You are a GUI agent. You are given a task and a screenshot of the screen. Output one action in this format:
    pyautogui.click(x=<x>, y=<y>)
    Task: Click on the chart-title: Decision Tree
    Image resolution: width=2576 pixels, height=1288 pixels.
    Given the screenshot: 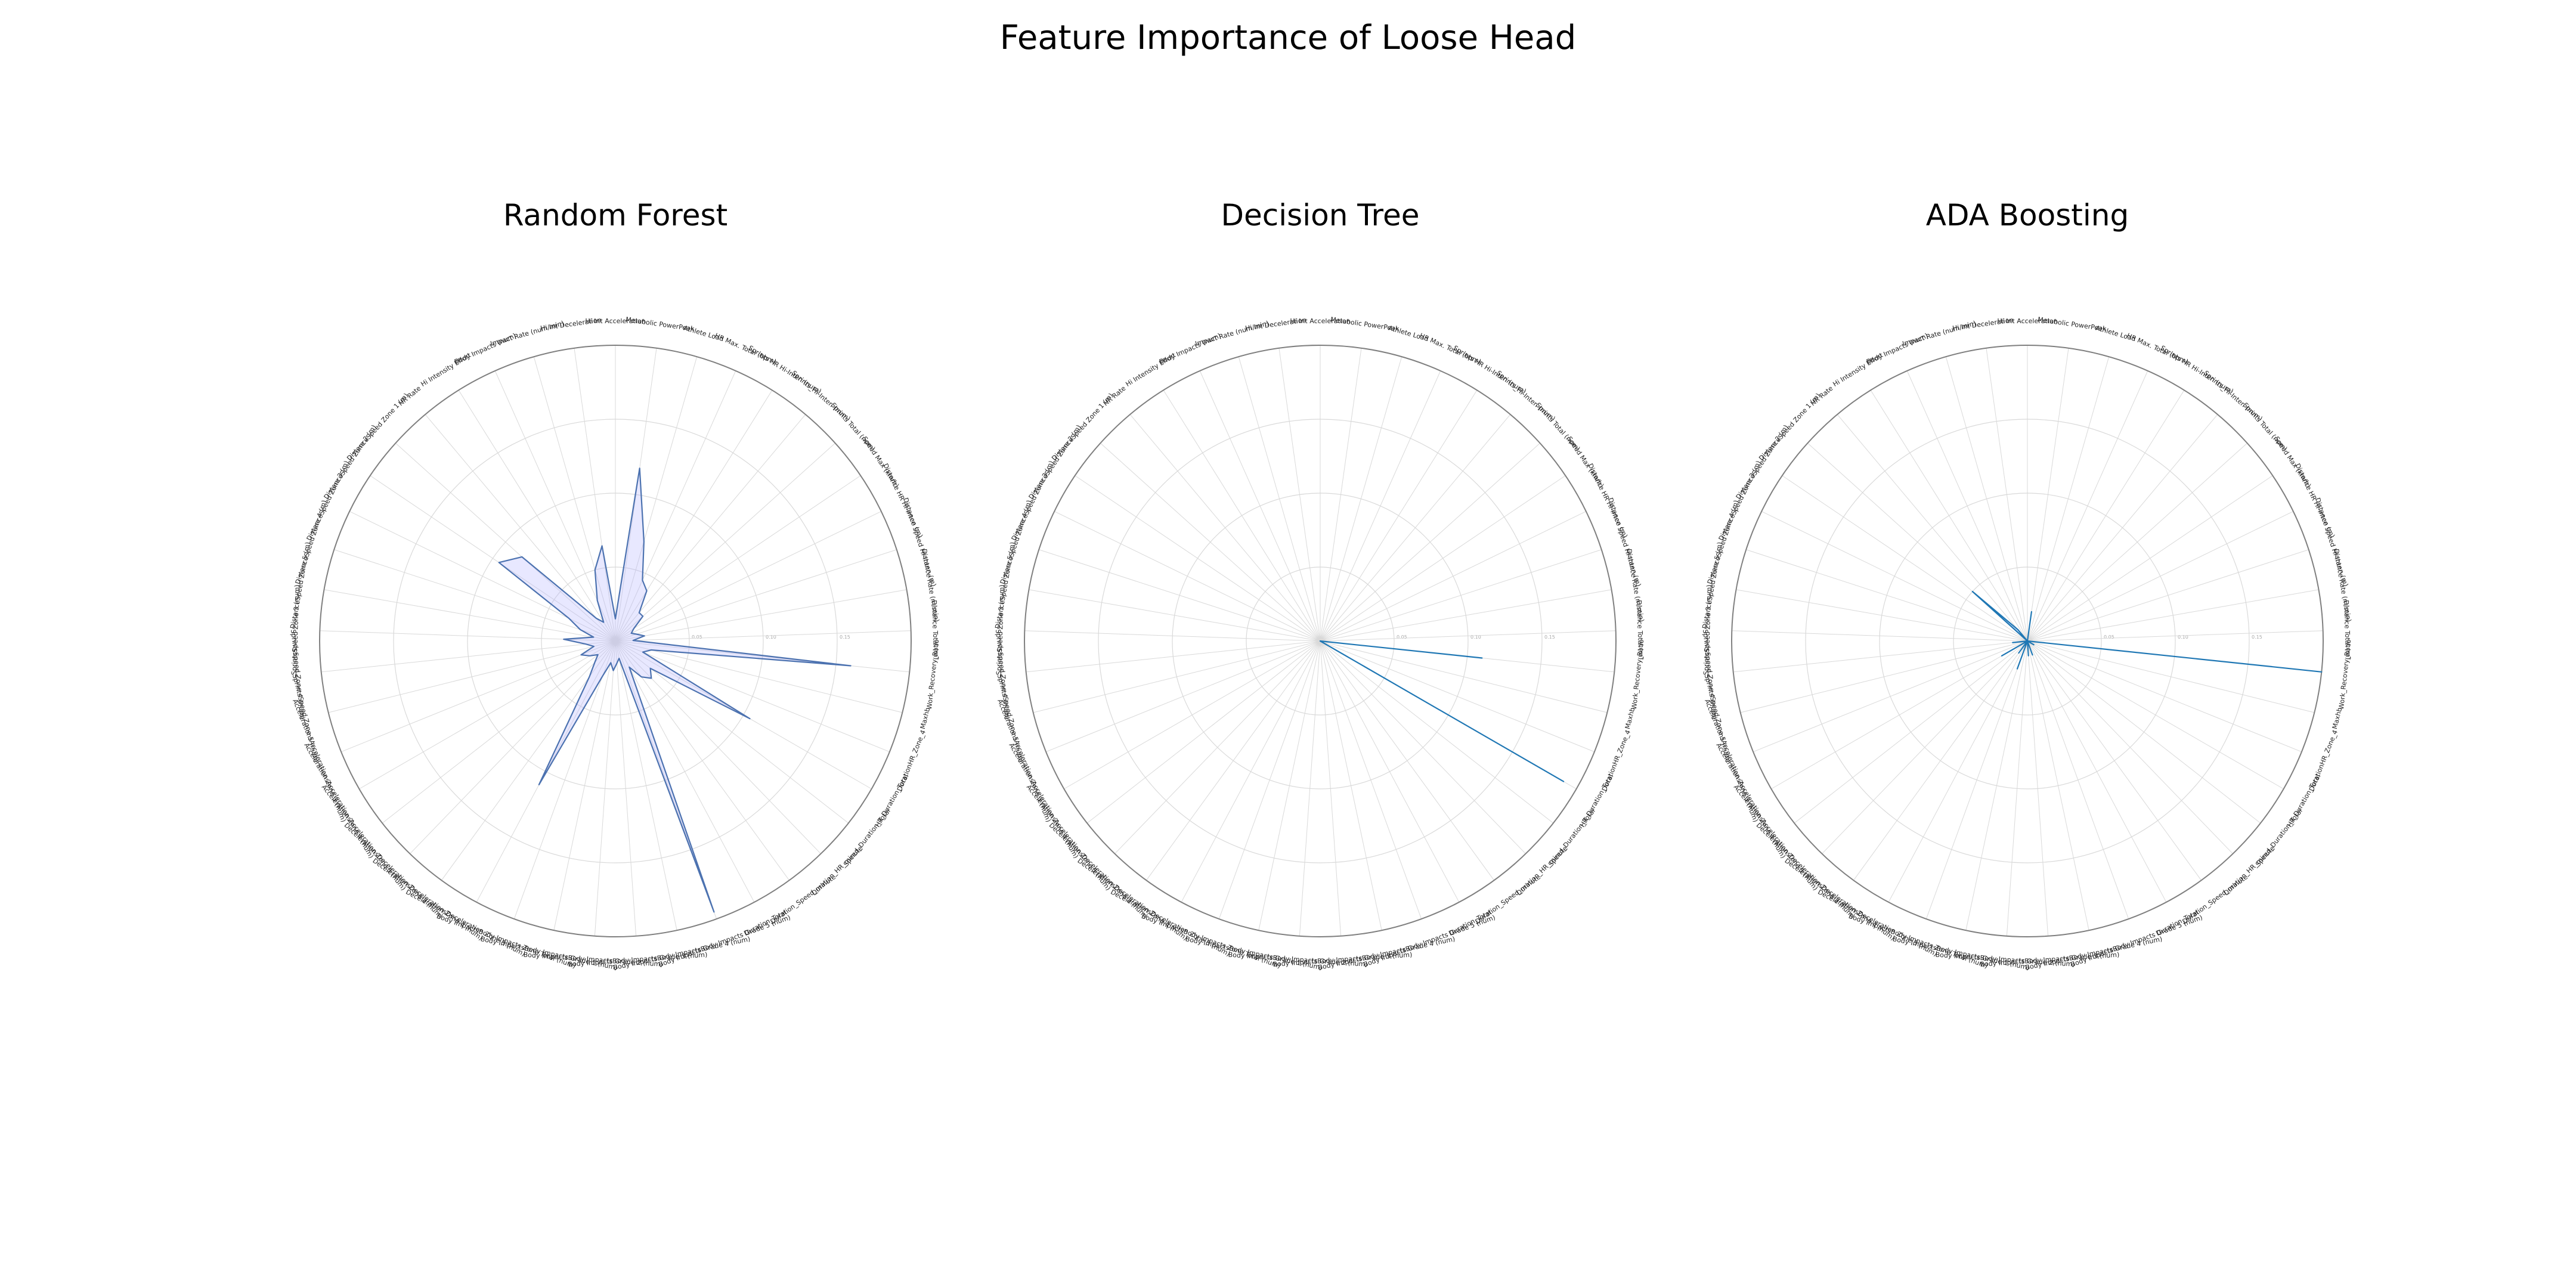 What is the action you would take?
    pyautogui.click(x=1321, y=215)
    